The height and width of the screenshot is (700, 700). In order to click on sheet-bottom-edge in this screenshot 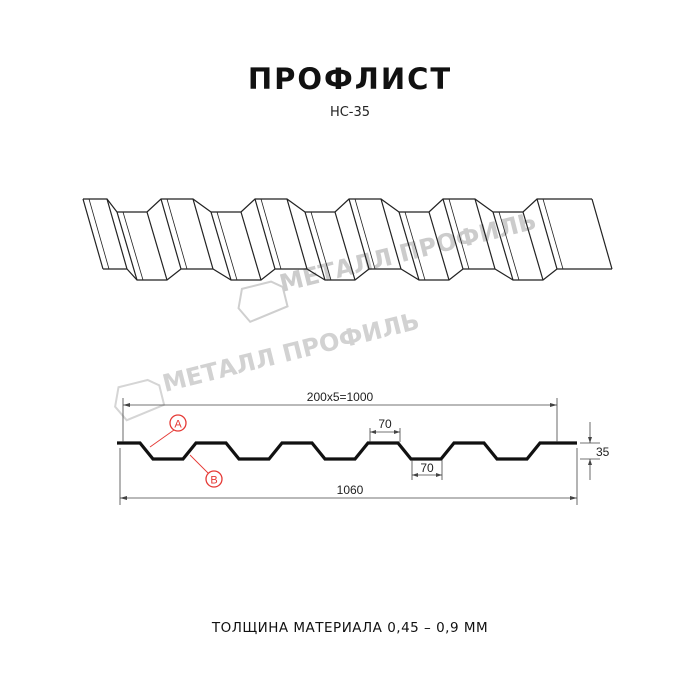, I will do `click(357, 274)`.